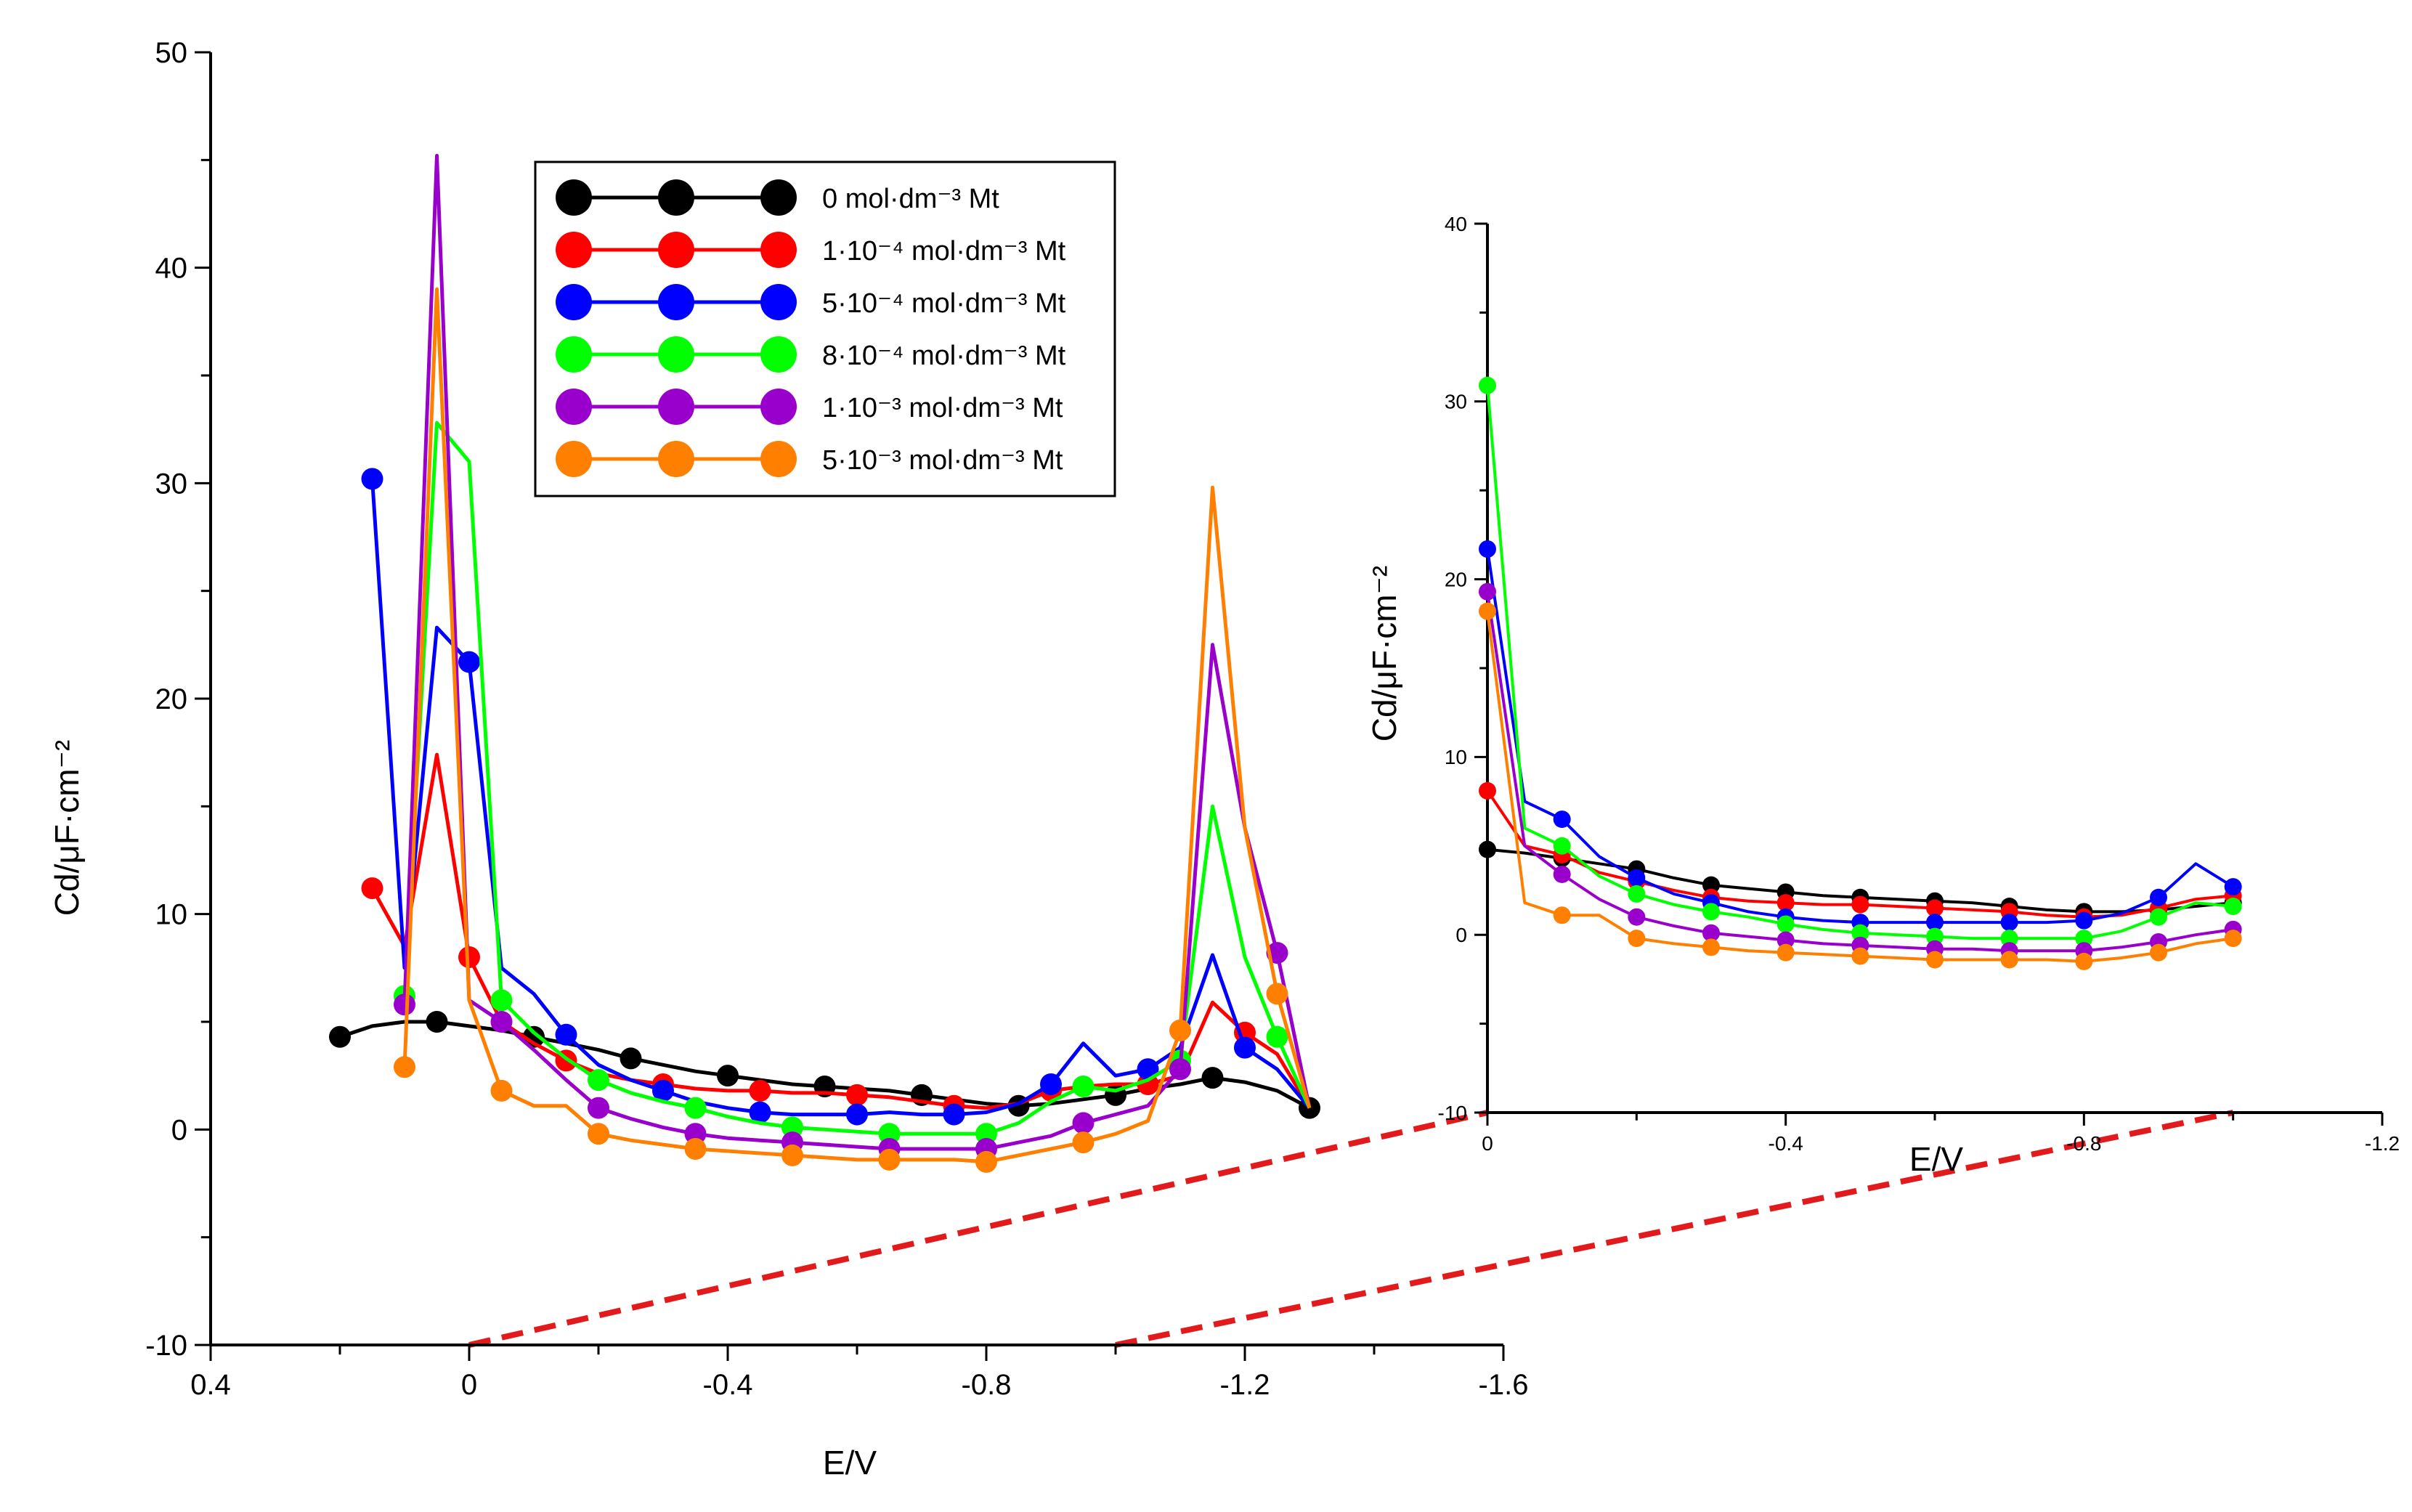 This screenshot has width=2412, height=1512. Describe the element at coordinates (825, 328) in the screenshot. I see `legend-box` at that location.